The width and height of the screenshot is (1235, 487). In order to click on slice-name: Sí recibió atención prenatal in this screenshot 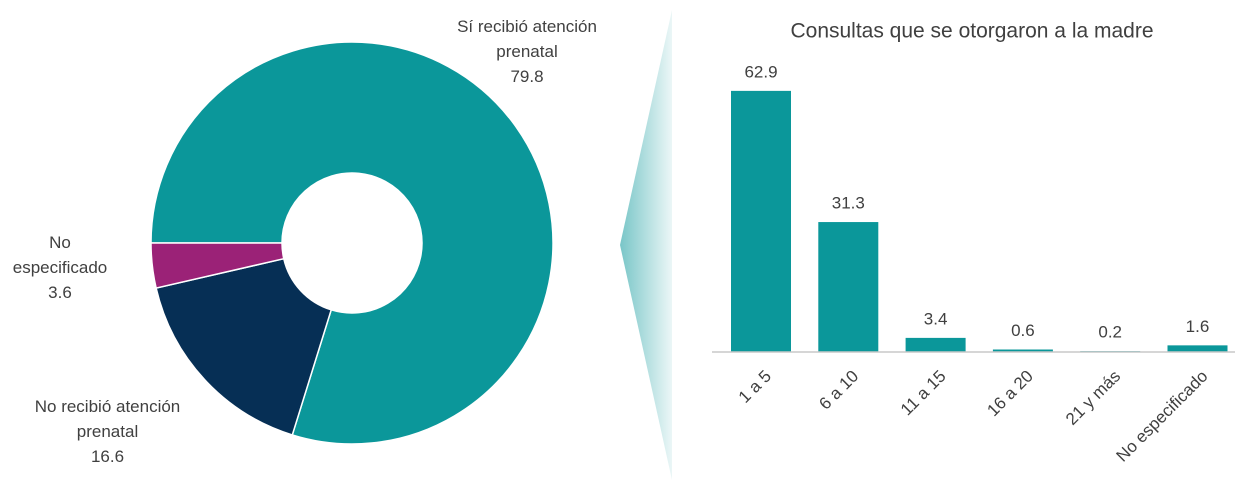, I will do `click(527, 39)`.